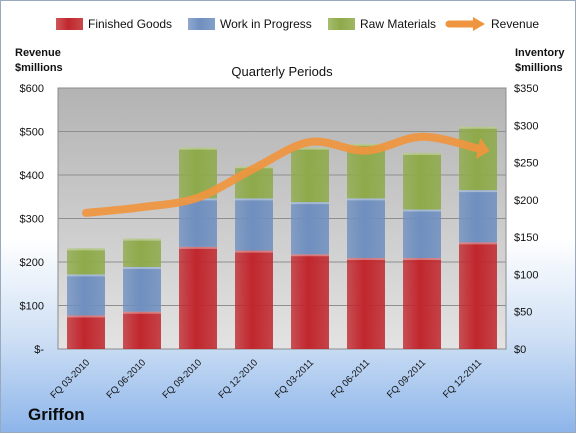 The width and height of the screenshot is (576, 434). Describe the element at coordinates (182, 379) in the screenshot. I see `category-label: FQ 09-2010` at that location.